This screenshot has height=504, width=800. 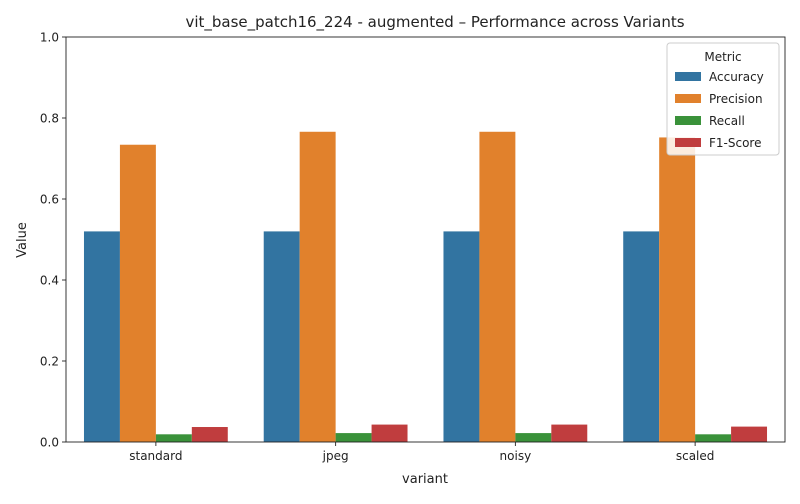 What do you see at coordinates (209, 434) in the screenshot?
I see `bar-f1-score-standard` at bounding box center [209, 434].